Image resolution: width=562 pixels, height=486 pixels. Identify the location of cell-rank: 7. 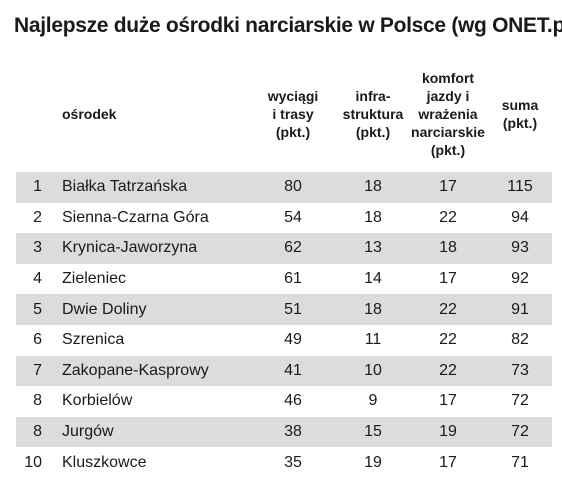
(32, 371).